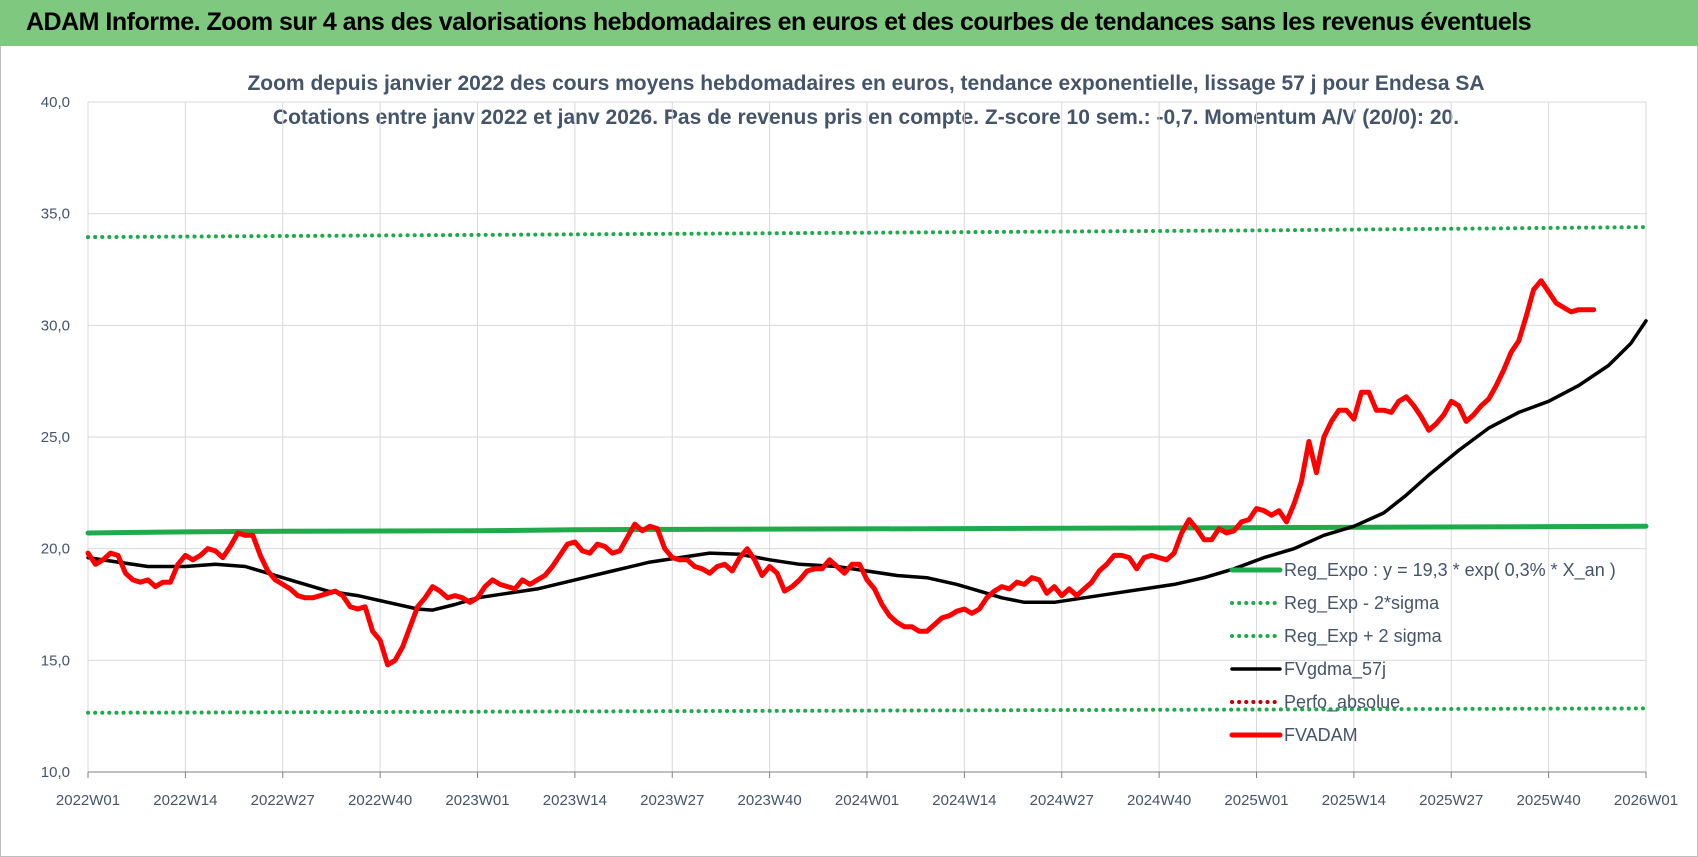  Describe the element at coordinates (55, 325) in the screenshot. I see `y-tick-label: 30,0` at that location.